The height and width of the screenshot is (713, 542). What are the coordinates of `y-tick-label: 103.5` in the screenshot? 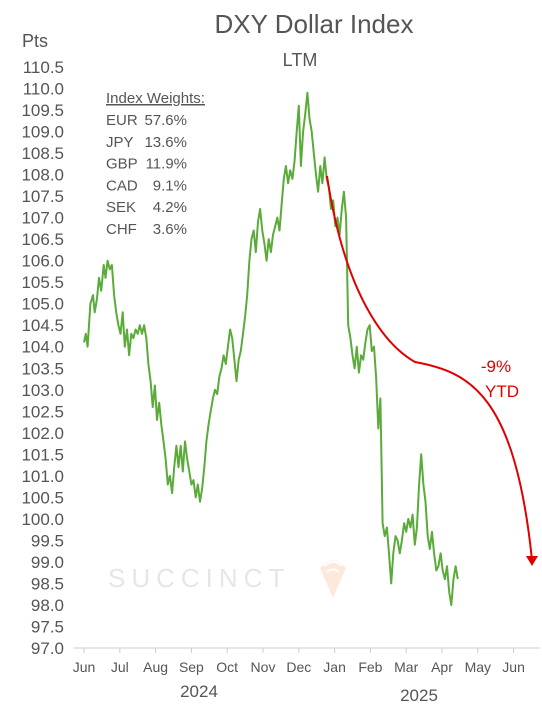 It's located at (42, 368).